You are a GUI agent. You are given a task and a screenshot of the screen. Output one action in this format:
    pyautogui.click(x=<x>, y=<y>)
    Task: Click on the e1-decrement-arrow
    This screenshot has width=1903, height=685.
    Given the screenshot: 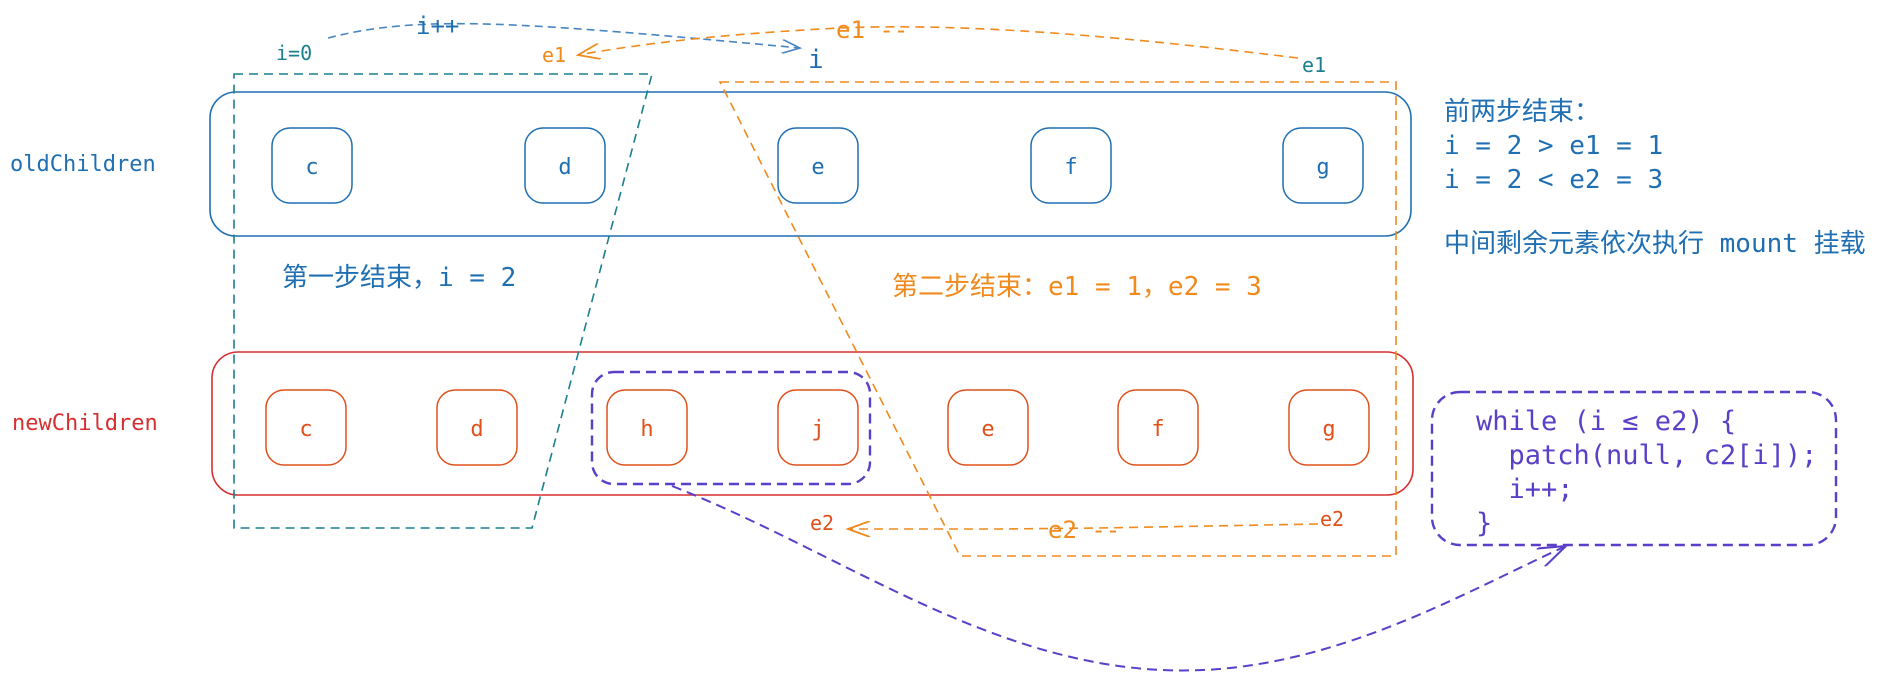 What is the action you would take?
    pyautogui.click(x=938, y=42)
    